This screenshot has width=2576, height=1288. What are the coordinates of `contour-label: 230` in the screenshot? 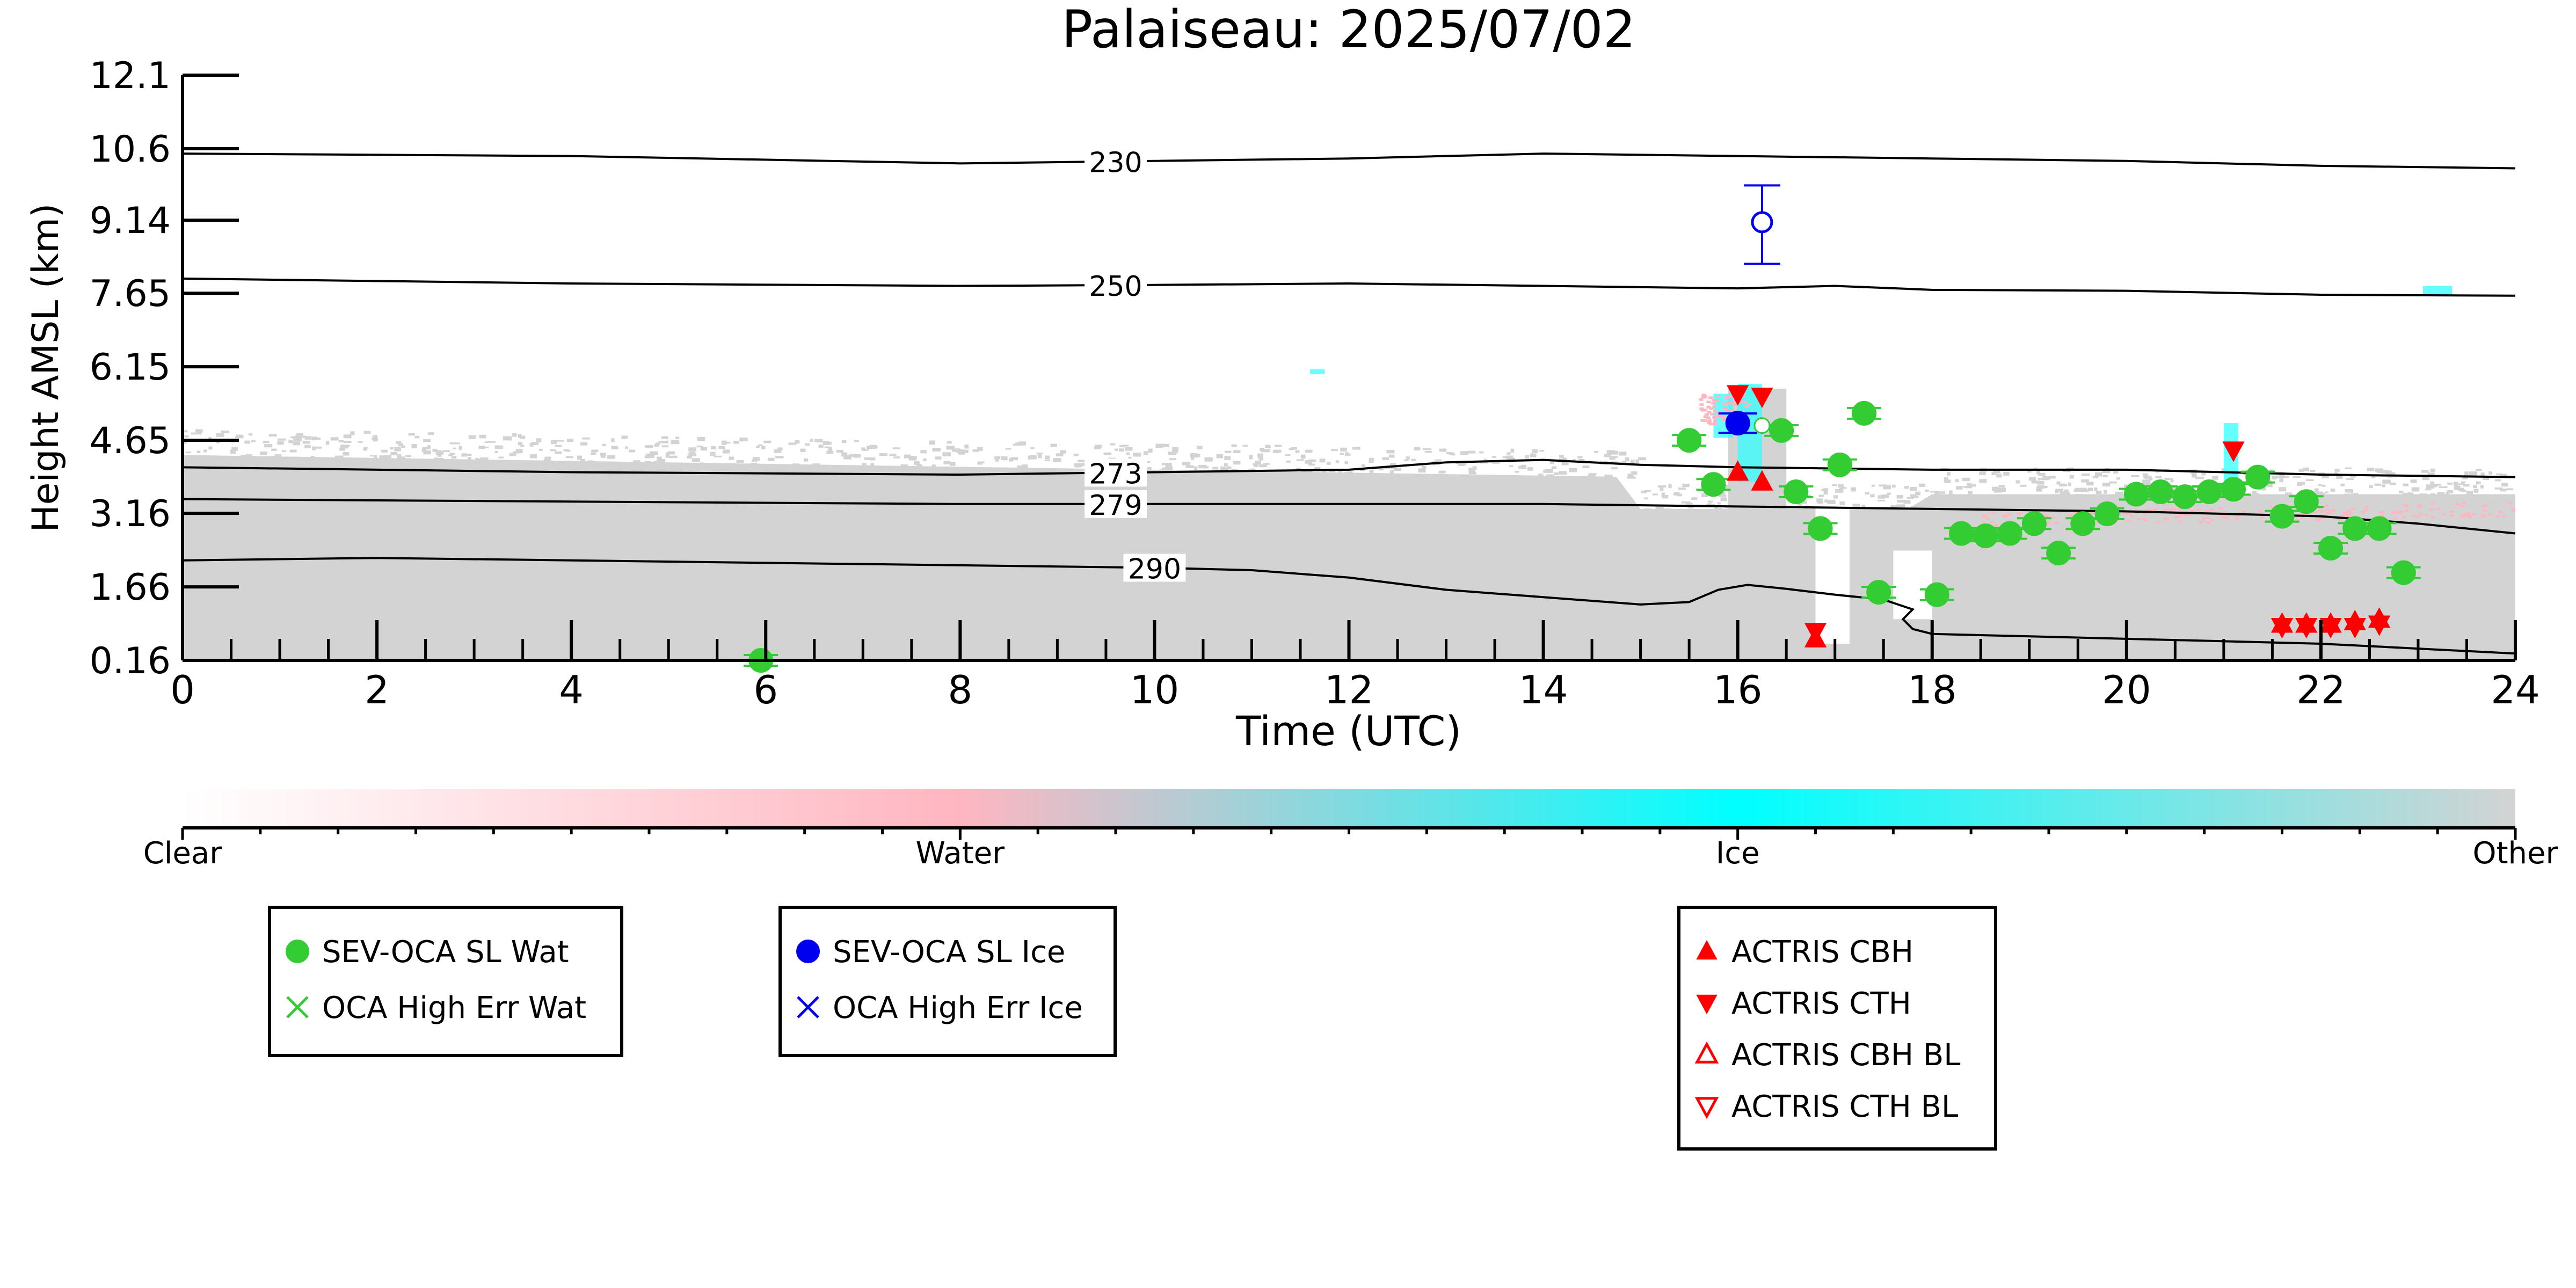 It's located at (1115, 163).